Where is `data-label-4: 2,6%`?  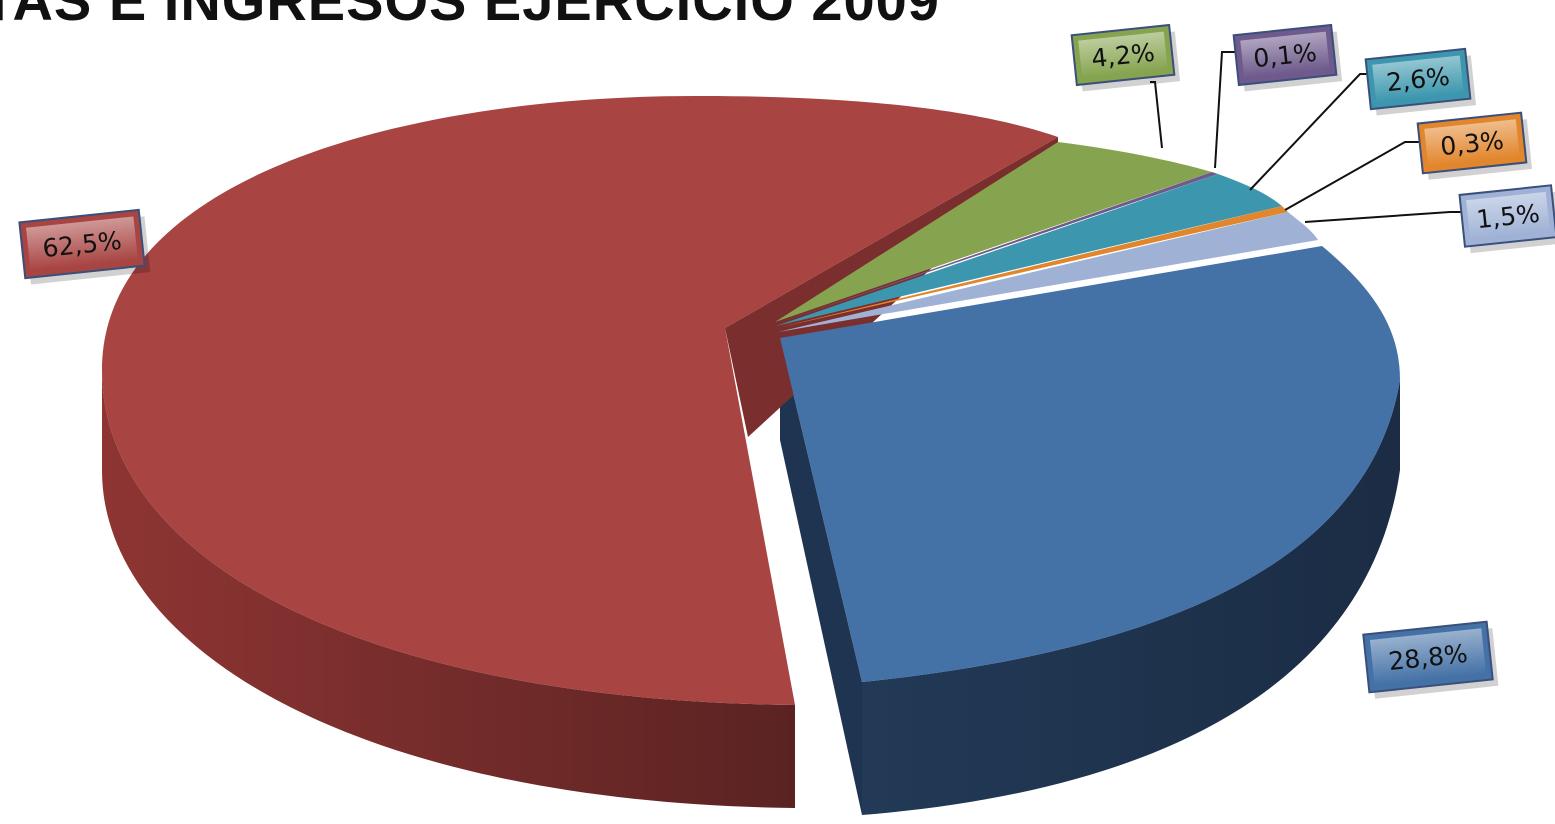
data-label-4: 2,6% is located at coordinates (1420, 81).